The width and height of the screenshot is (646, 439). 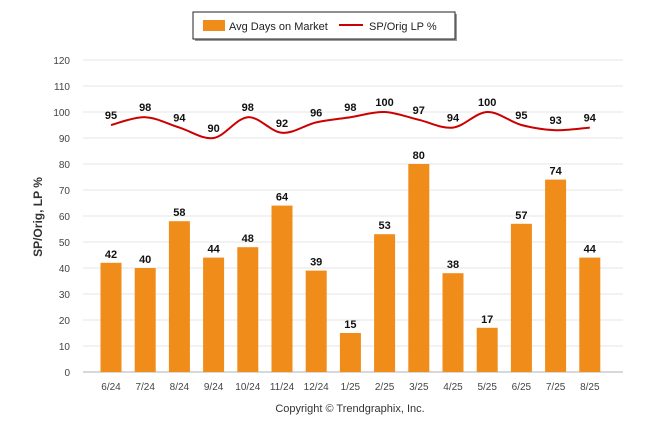 I want to click on y-tick-label: 90, so click(x=65, y=139).